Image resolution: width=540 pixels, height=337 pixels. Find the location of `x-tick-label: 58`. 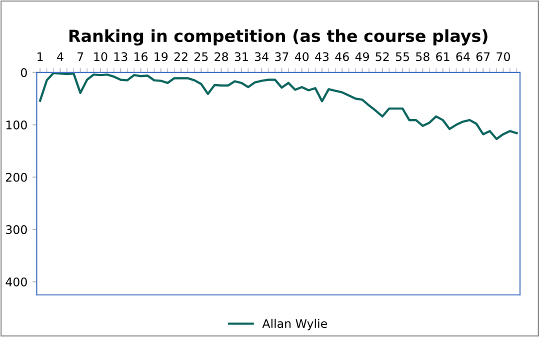

x-tick-label: 58 is located at coordinates (423, 57).